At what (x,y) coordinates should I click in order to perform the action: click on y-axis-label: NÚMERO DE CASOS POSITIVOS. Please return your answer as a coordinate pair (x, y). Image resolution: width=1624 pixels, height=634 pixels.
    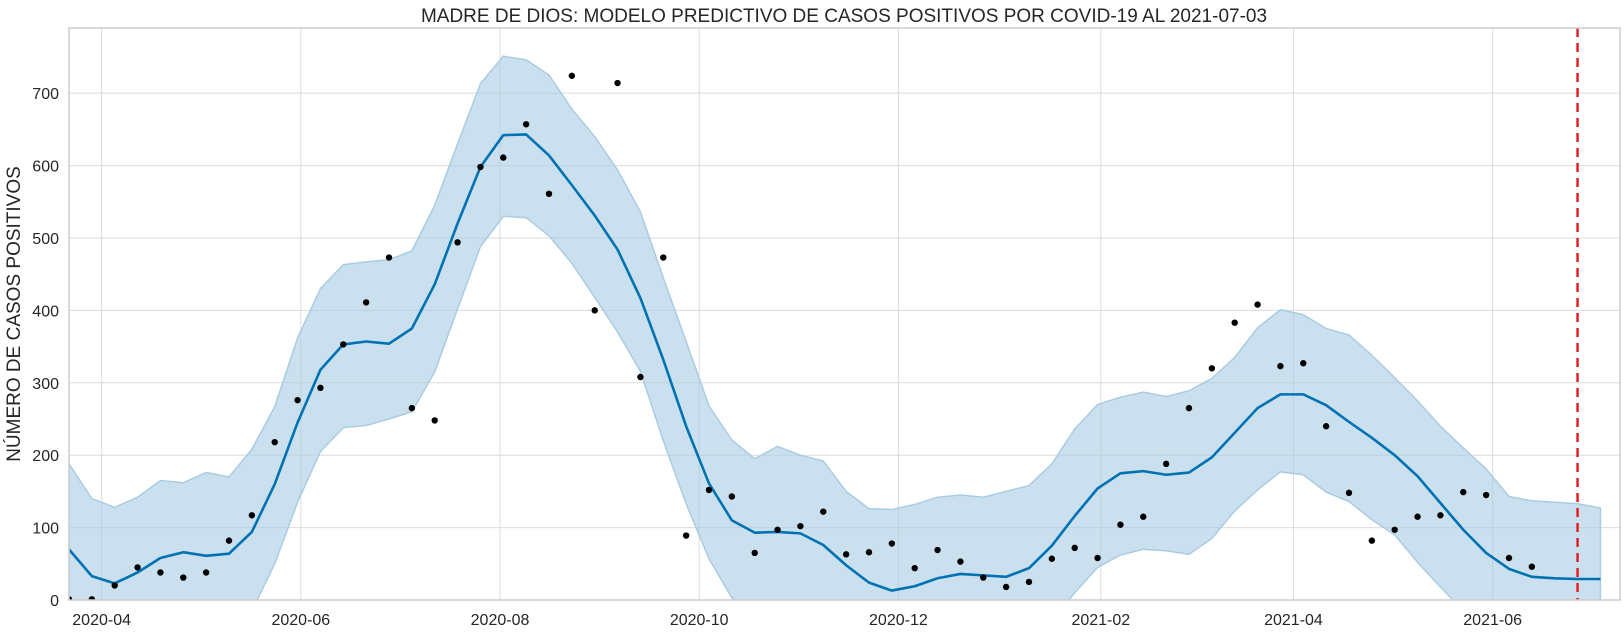
    Looking at the image, I should click on (14, 314).